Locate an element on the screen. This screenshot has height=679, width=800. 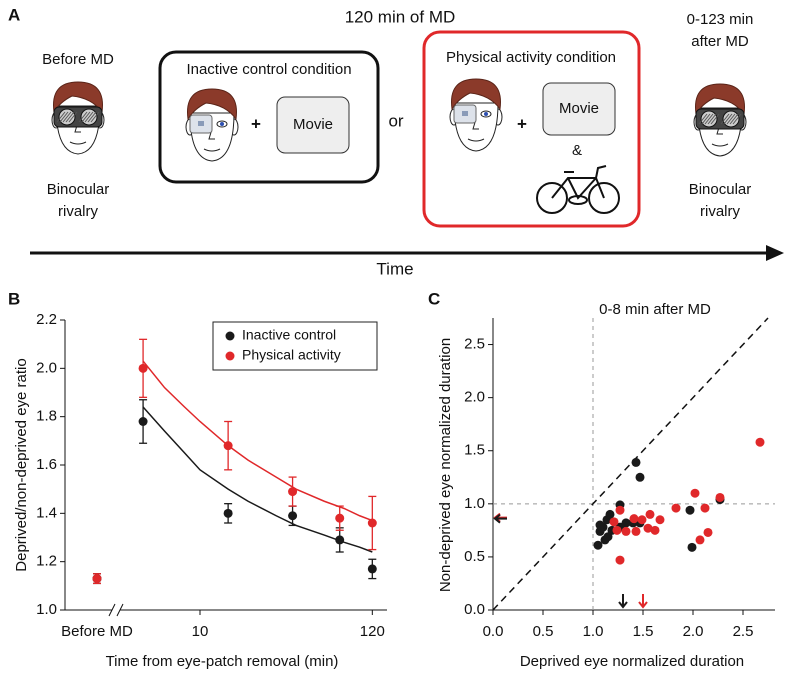
movie-box is located at coordinates (313, 125).